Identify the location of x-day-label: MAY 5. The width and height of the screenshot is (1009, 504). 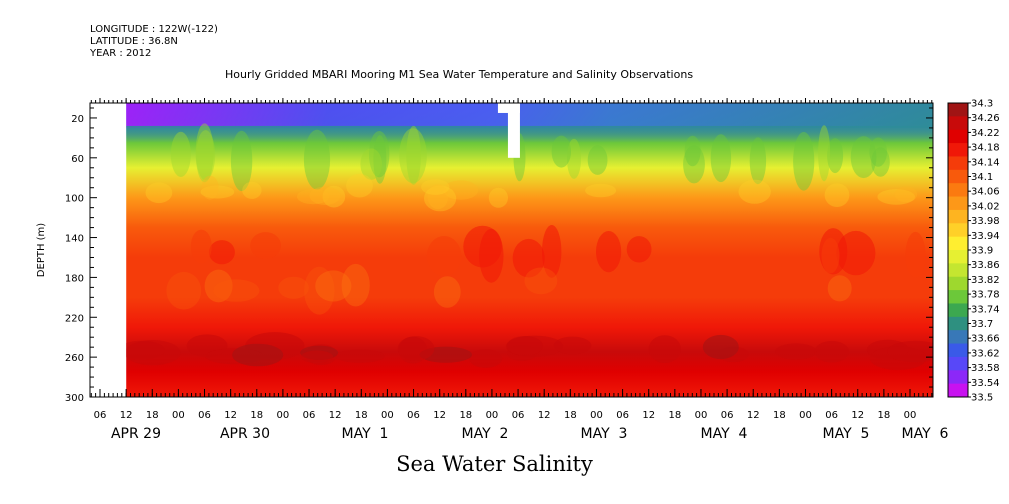
(846, 434).